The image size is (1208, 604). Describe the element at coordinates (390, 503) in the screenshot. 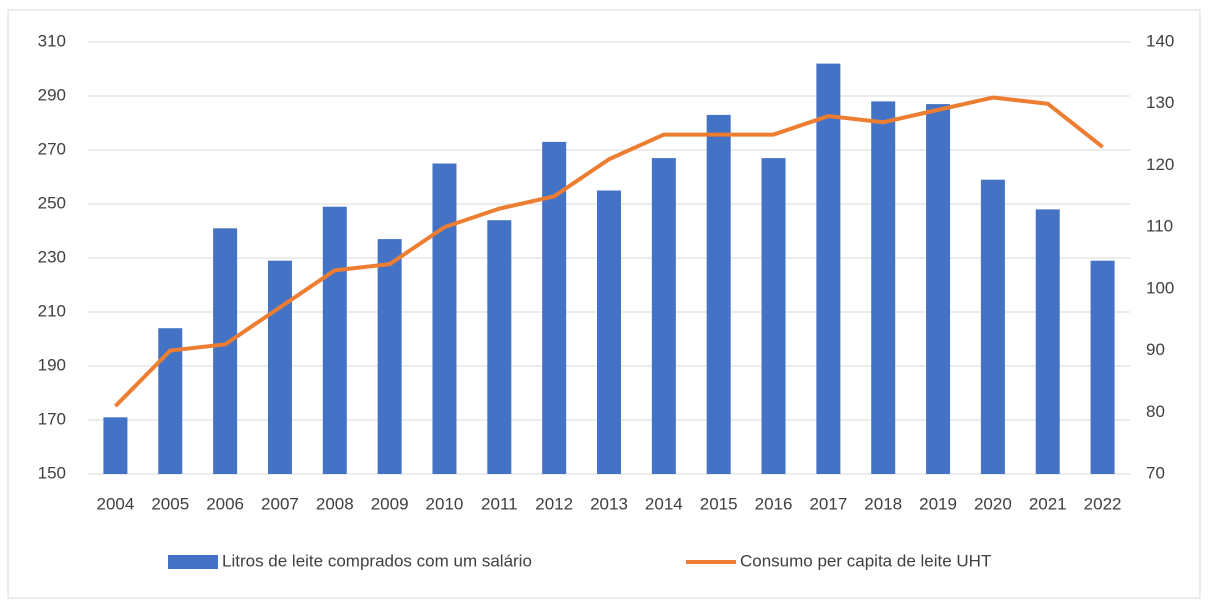

I see `x-tick-label: 2009` at that location.